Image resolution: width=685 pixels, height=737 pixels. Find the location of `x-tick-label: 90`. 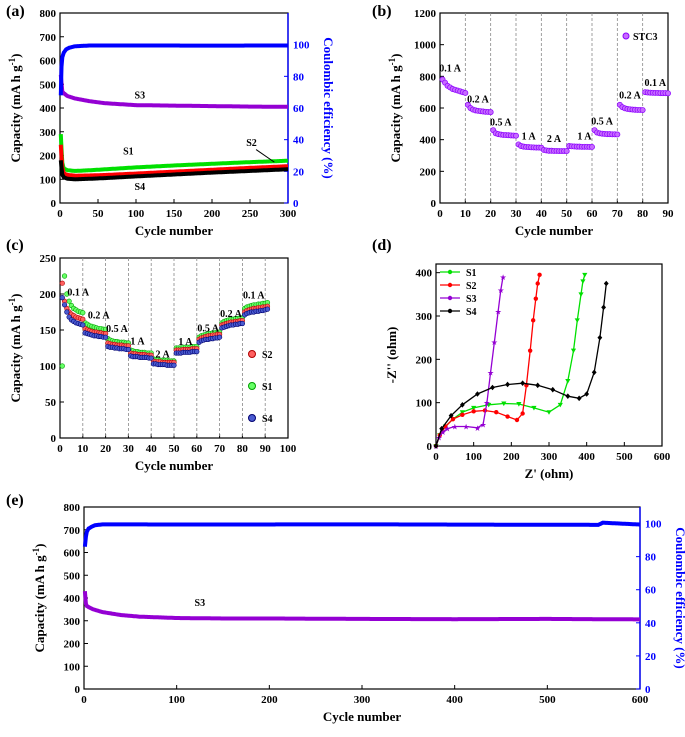

x-tick-label: 90 is located at coordinates (266, 449).